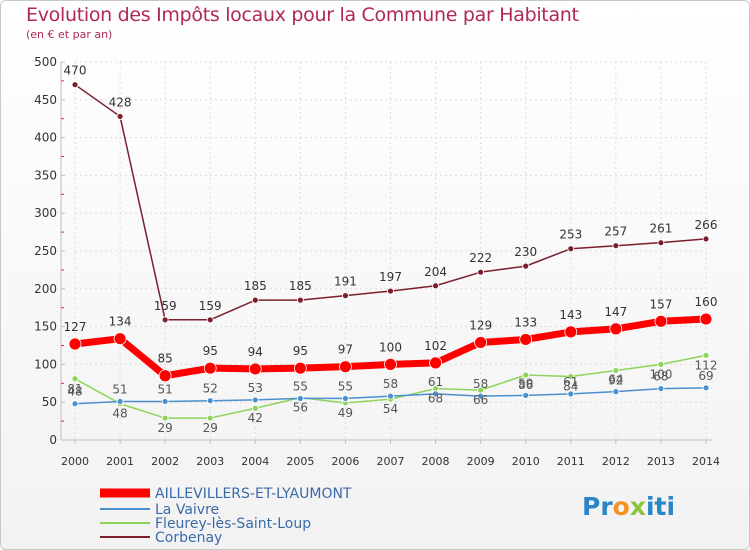 The height and width of the screenshot is (550, 750). Describe the element at coordinates (525, 322) in the screenshot. I see `data-label: 133` at that location.